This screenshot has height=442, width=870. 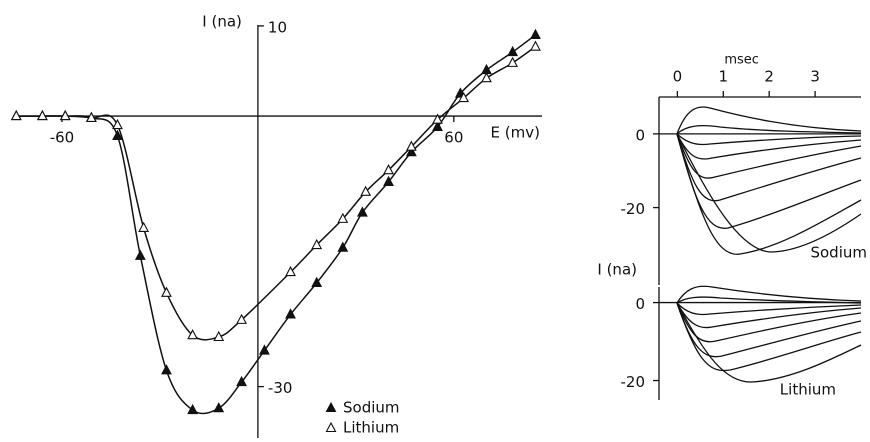 What do you see at coordinates (741, 60) in the screenshot?
I see `x-axis-label: msec` at bounding box center [741, 60].